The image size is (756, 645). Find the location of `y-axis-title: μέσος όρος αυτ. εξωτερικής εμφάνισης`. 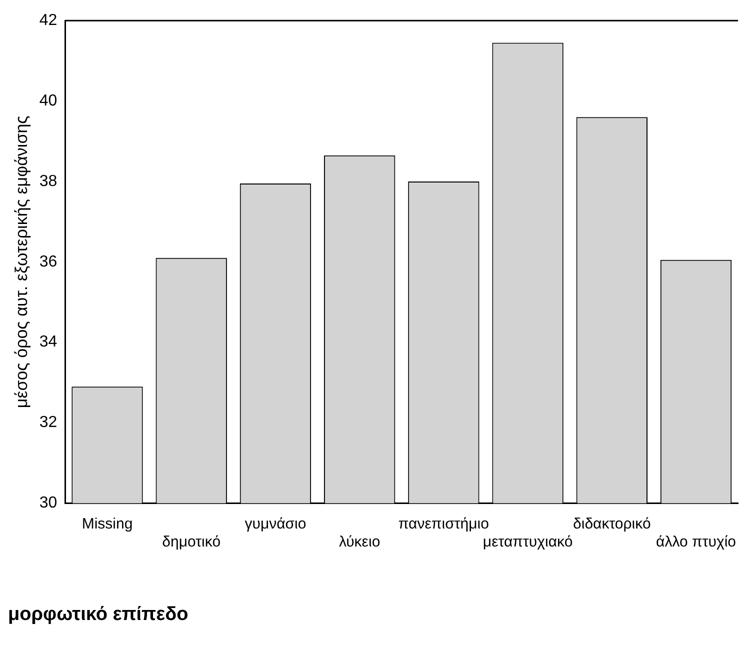

y-axis-title: μέσος όρος αυτ. εξωτερικής εμφάνισης is located at coordinates (21, 262).